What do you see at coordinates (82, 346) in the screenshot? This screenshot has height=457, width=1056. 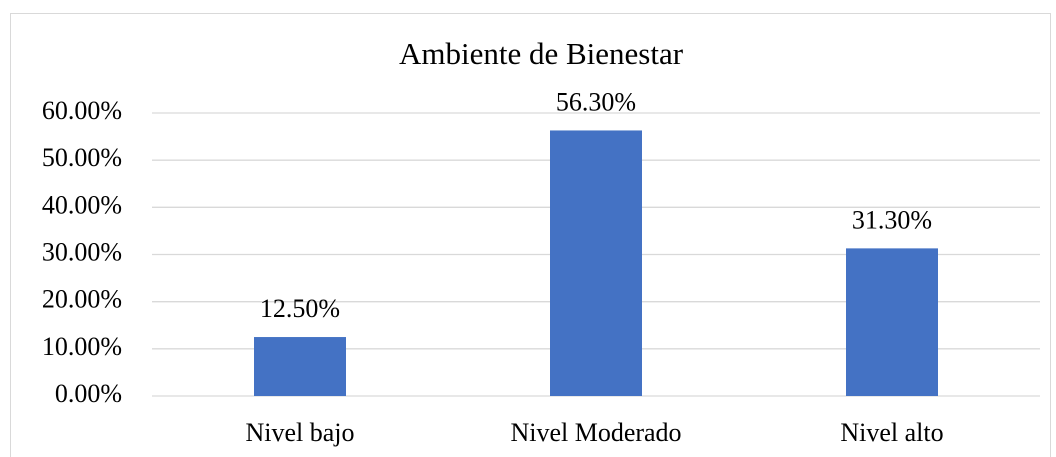 I see `y-tick-label: 10.00%` at bounding box center [82, 346].